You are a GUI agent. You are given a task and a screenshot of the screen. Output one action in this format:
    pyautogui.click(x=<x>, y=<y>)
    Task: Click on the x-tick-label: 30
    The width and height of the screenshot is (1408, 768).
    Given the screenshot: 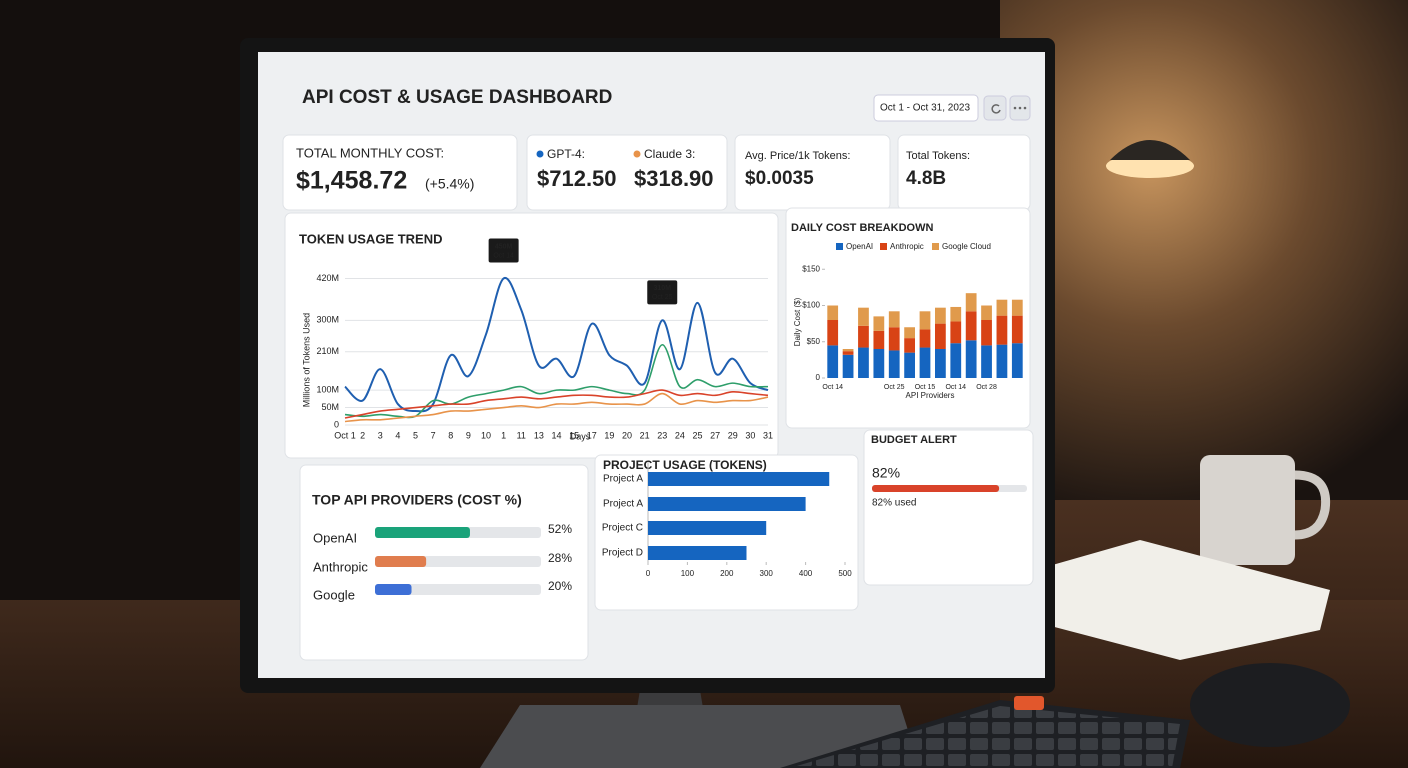 What is the action you would take?
    pyautogui.click(x=750, y=435)
    